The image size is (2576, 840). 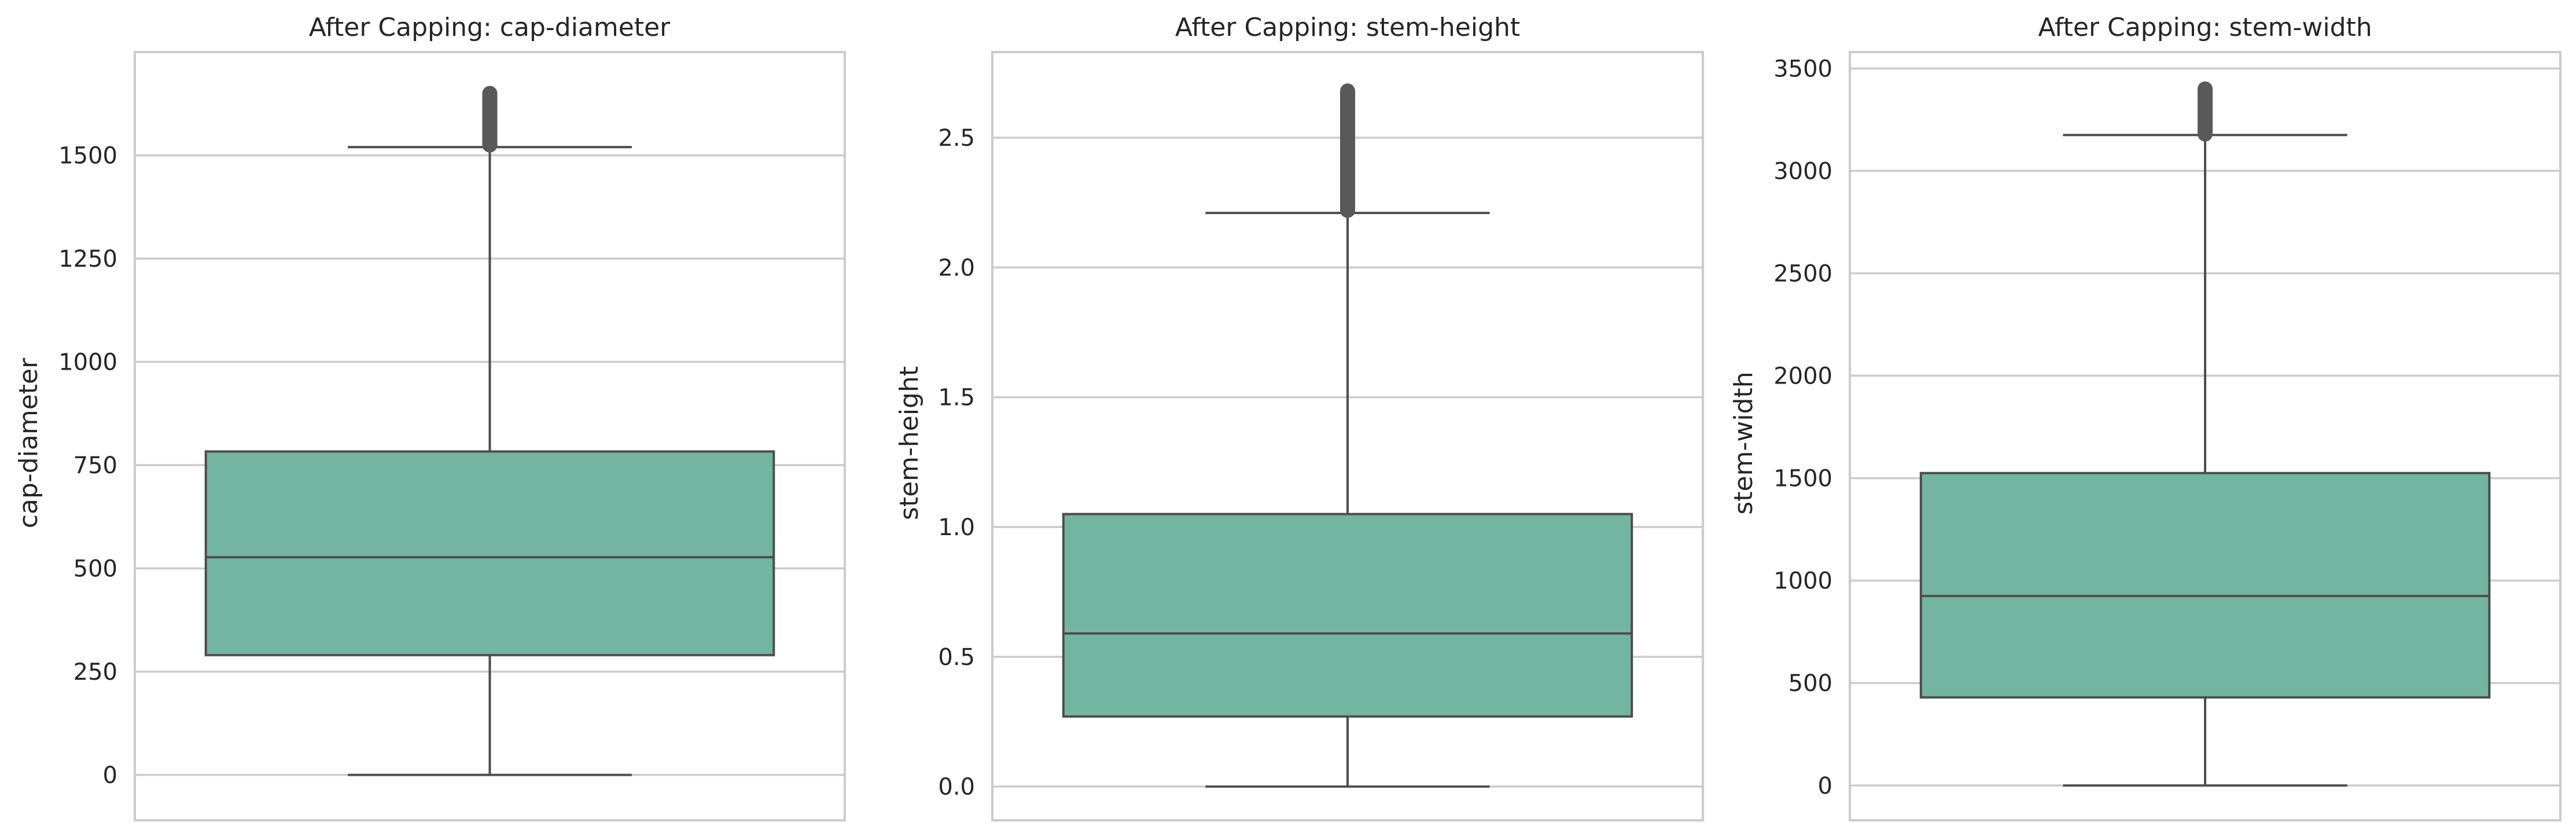 What do you see at coordinates (956, 138) in the screenshot?
I see `y-tick-label: 2.5` at bounding box center [956, 138].